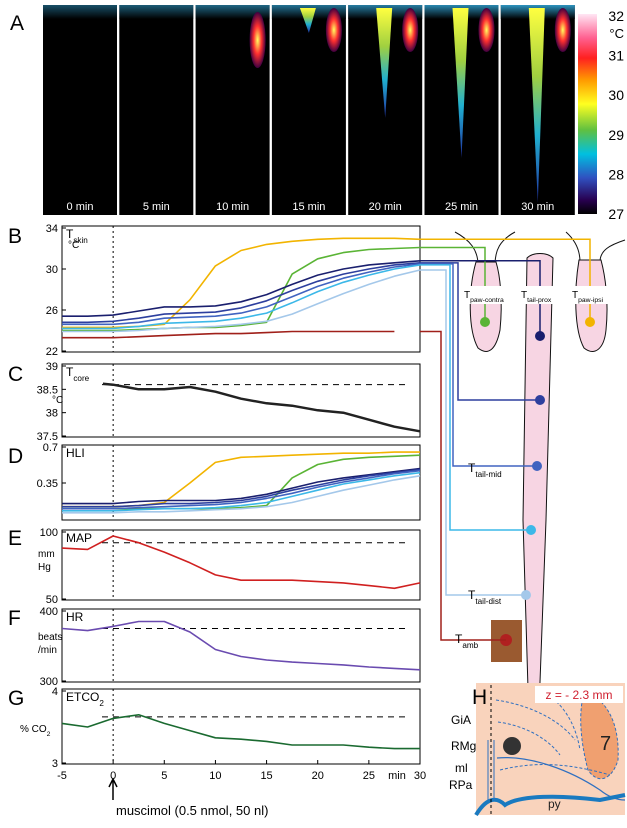 Image resolution: width=627 pixels, height=828 pixels. What do you see at coordinates (80, 110) in the screenshot?
I see `thermal-frame` at bounding box center [80, 110].